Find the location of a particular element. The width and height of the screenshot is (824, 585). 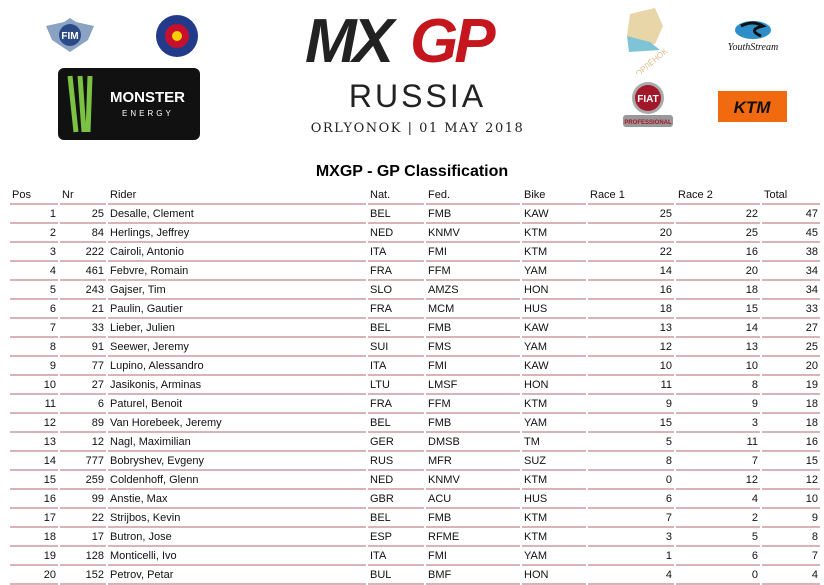

table-row: 20 152 Petrov, Petar BUL BMF HON 4 0 4 is located at coordinates (415, 575).